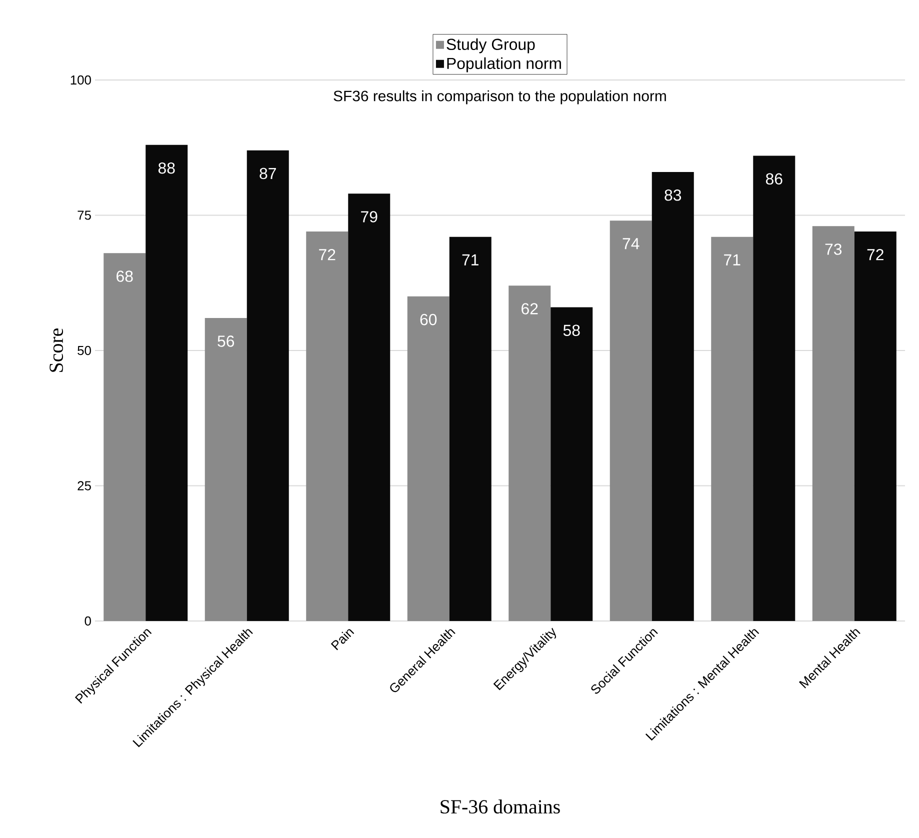 This screenshot has width=919, height=838. Describe the element at coordinates (84, 215) in the screenshot. I see `y-tick-label: 75` at that location.